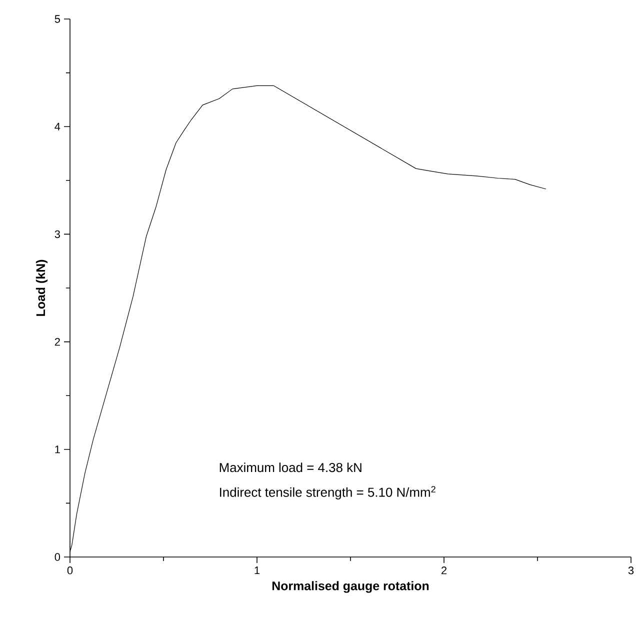 Image resolution: width=638 pixels, height=634 pixels. What do you see at coordinates (57, 126) in the screenshot?
I see `y-tick-label: 4` at bounding box center [57, 126].